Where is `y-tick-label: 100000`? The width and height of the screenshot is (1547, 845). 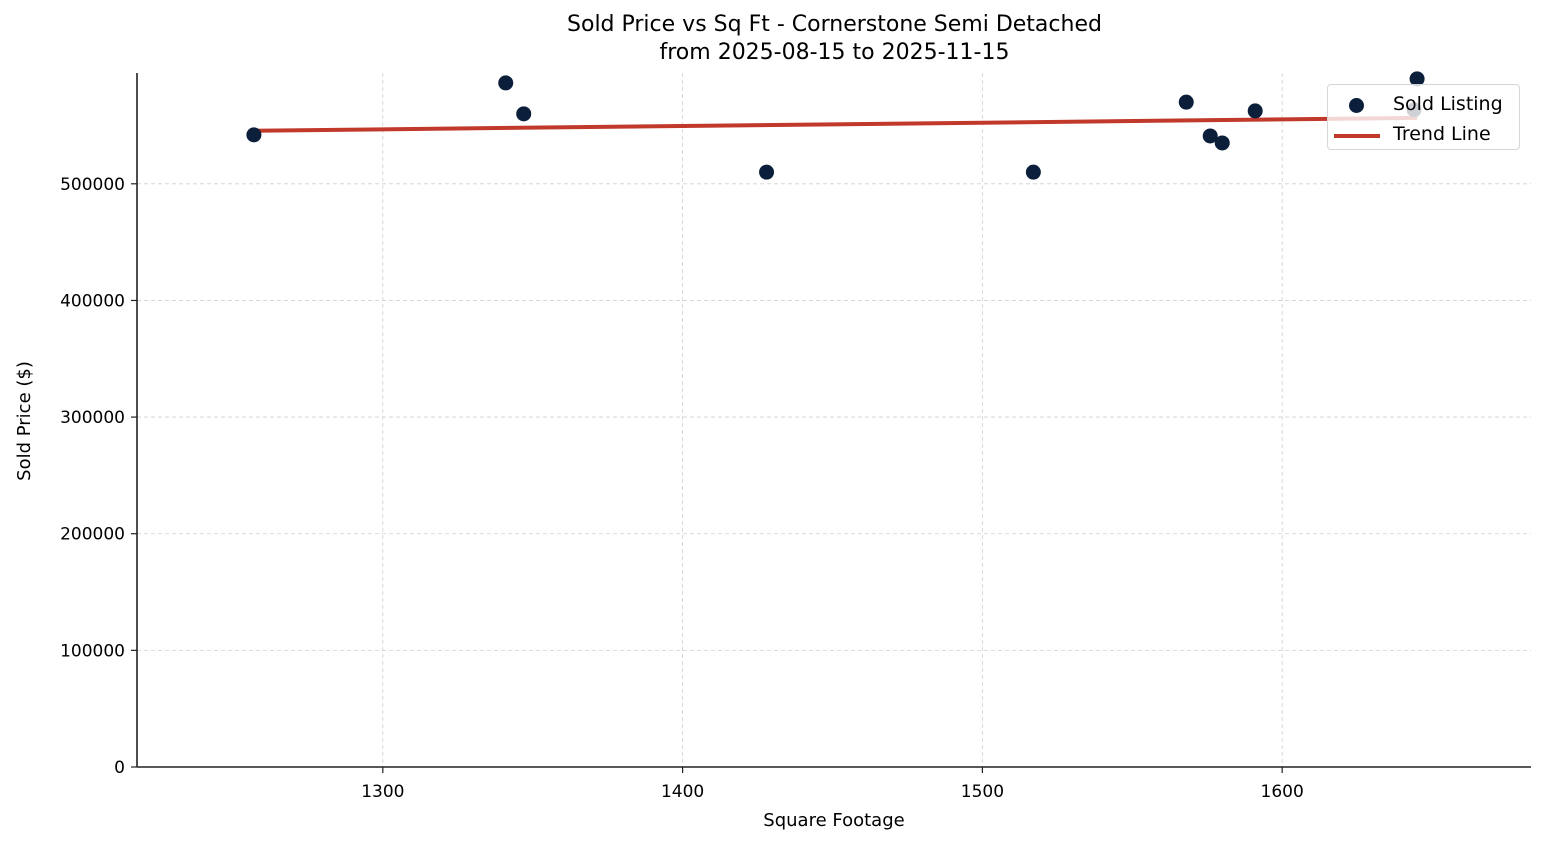
y-tick-label: 100000 is located at coordinates (92, 651).